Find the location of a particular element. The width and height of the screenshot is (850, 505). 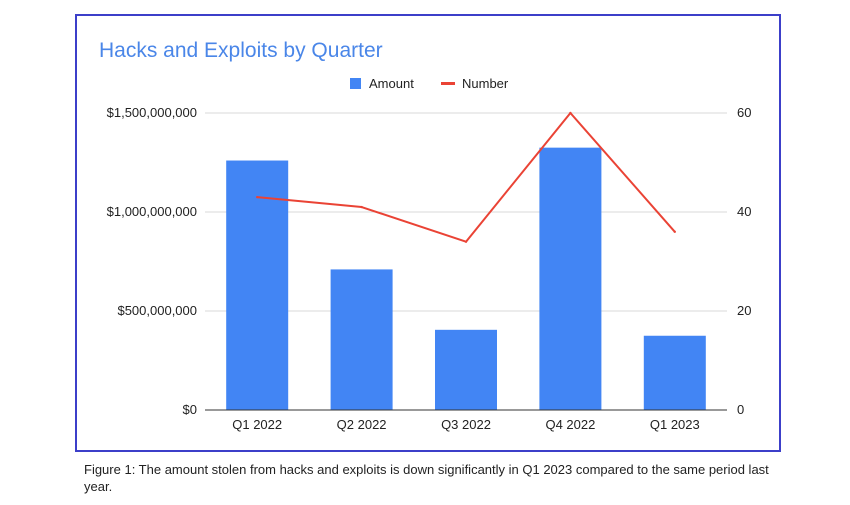

number-series-points is located at coordinates (466, 177).